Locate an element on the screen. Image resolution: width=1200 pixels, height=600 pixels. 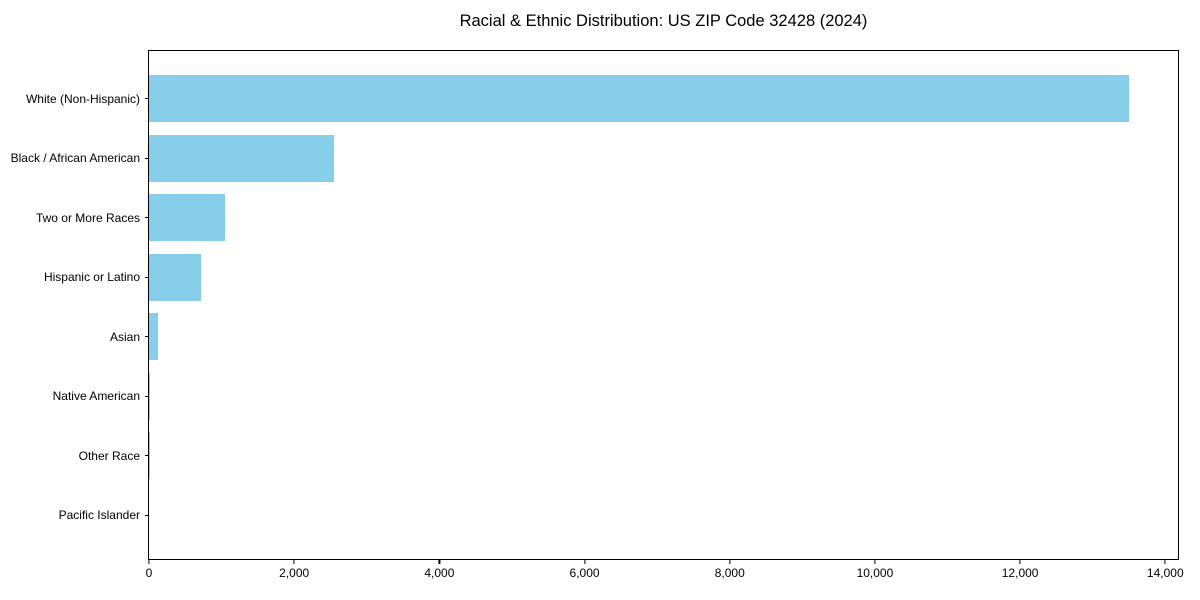
x-tick-label: 6,000 is located at coordinates (584, 573).